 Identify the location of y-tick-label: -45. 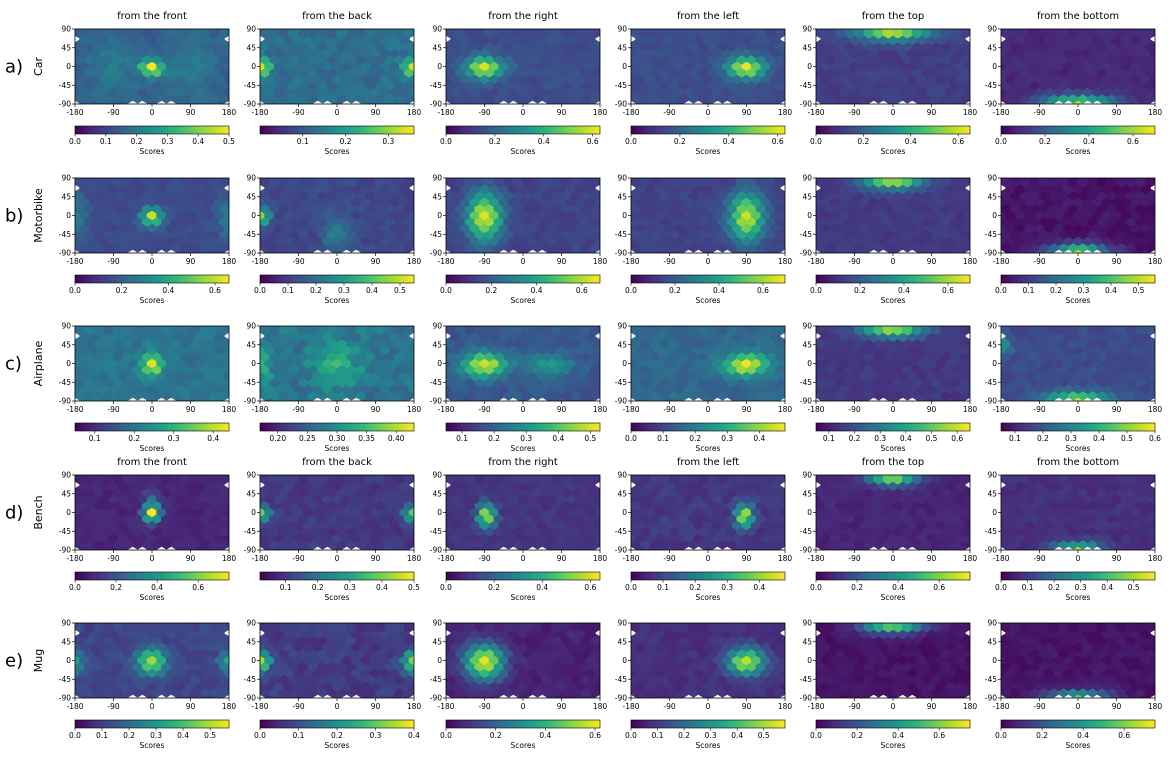
(806, 234).